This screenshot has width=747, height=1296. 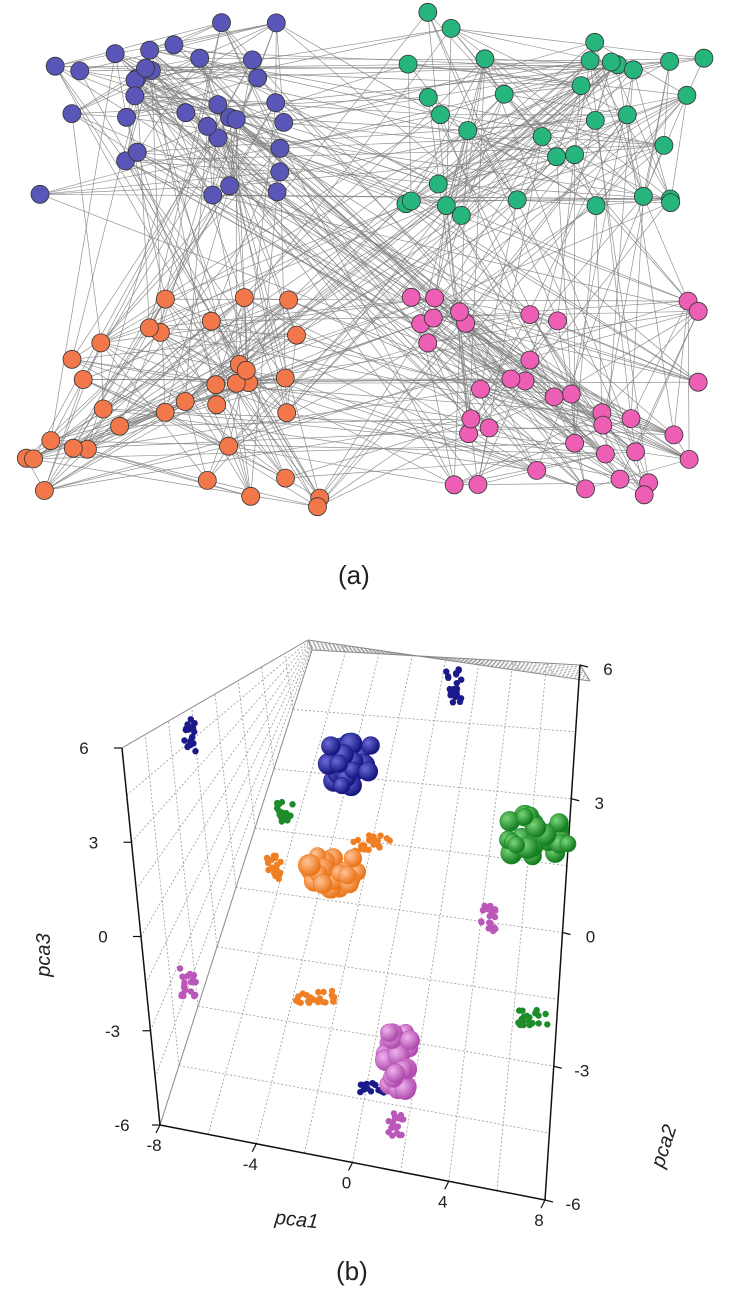 What do you see at coordinates (112, 1031) in the screenshot?
I see `pca3-tick-label: -3` at bounding box center [112, 1031].